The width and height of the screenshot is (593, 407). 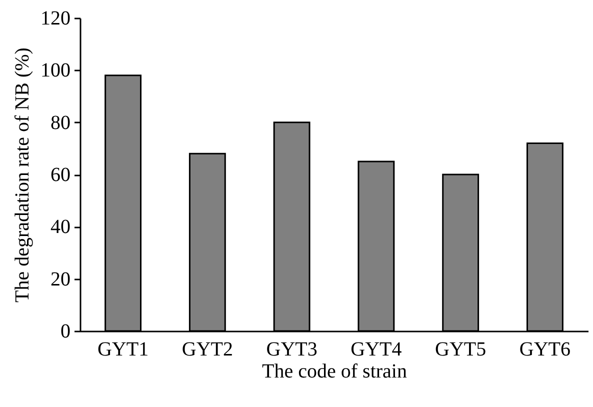 I want to click on x-tick-label: GYT4, so click(x=376, y=349).